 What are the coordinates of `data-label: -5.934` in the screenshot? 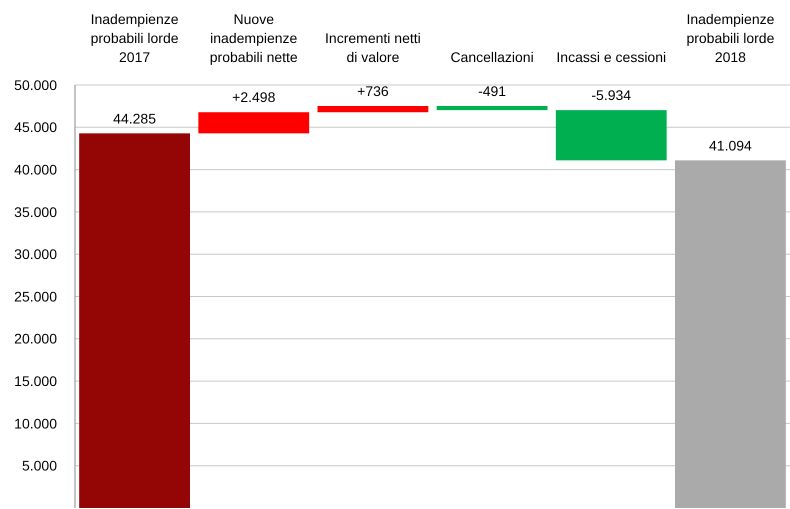 It's located at (611, 95).